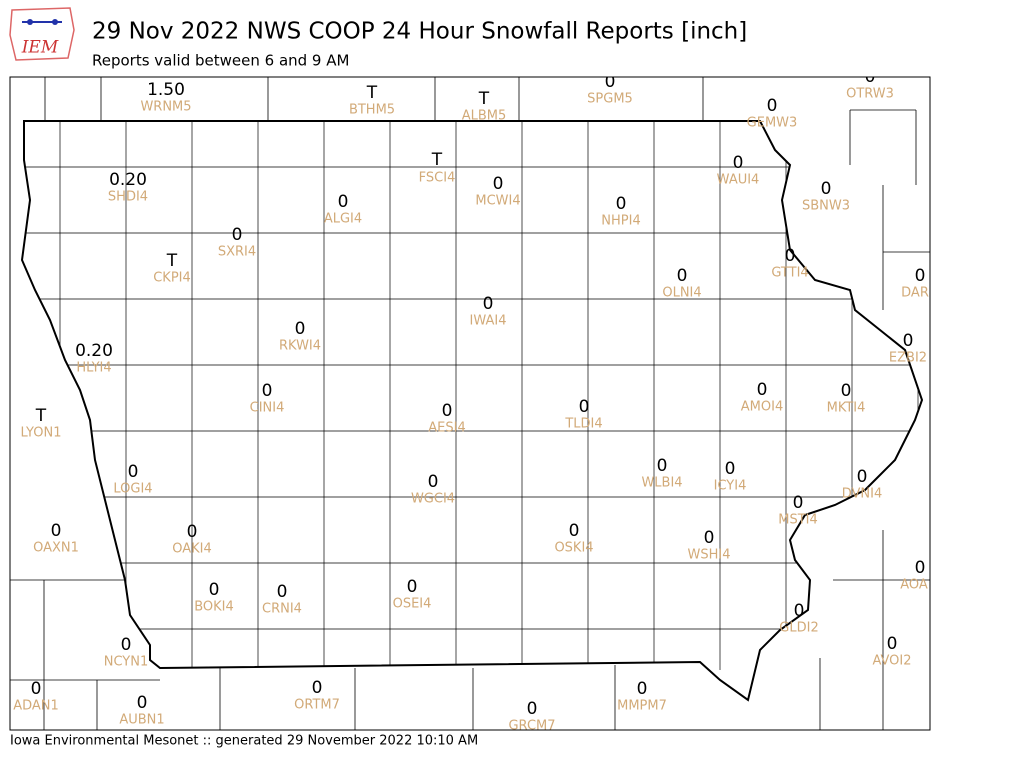 Image resolution: width=1024 pixels, height=772 pixels. What do you see at coordinates (300, 346) in the screenshot?
I see `station-id: RKWI4` at bounding box center [300, 346].